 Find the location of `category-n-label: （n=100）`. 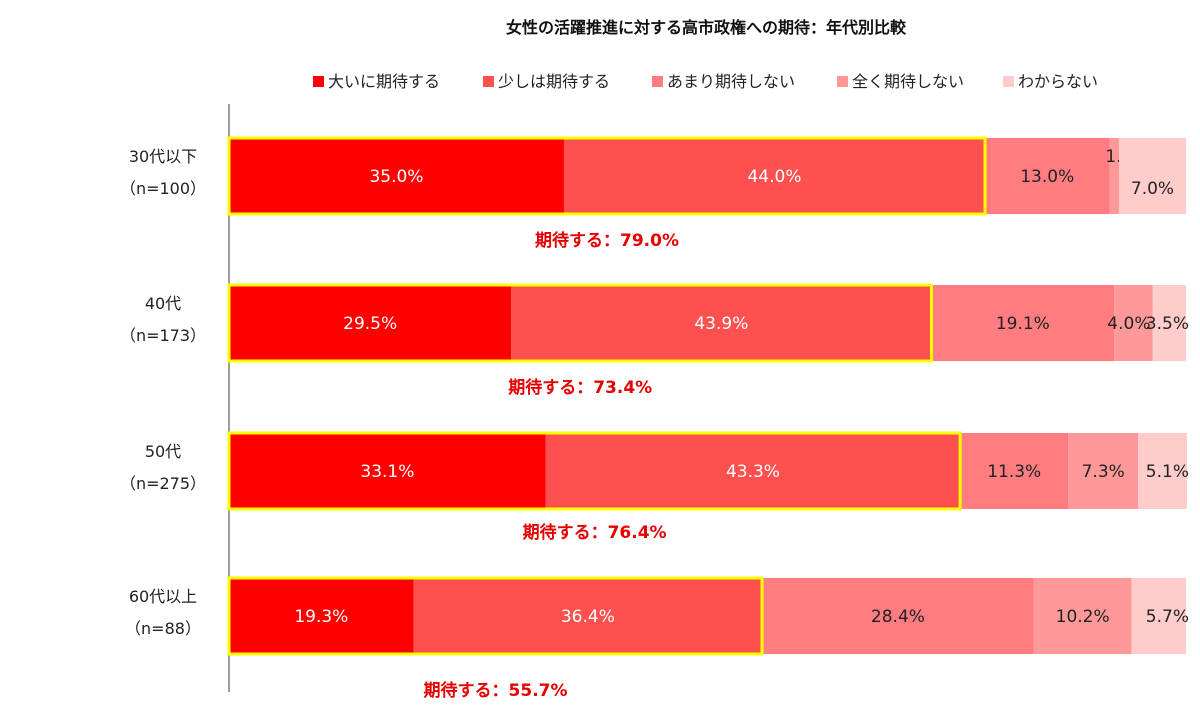

category-n-label: （n=100） is located at coordinates (163, 188).